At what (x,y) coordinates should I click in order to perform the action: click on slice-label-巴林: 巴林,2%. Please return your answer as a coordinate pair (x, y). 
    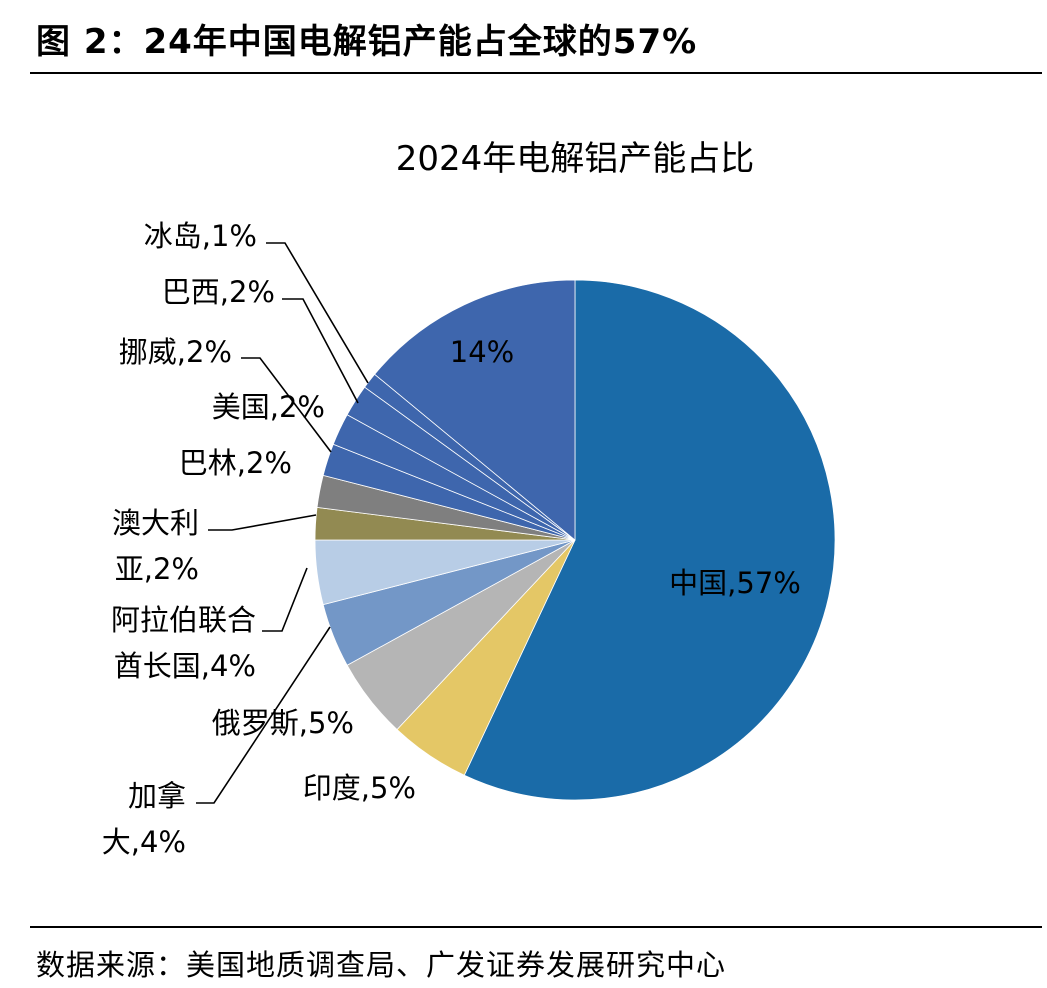
    Looking at the image, I should click on (235, 463).